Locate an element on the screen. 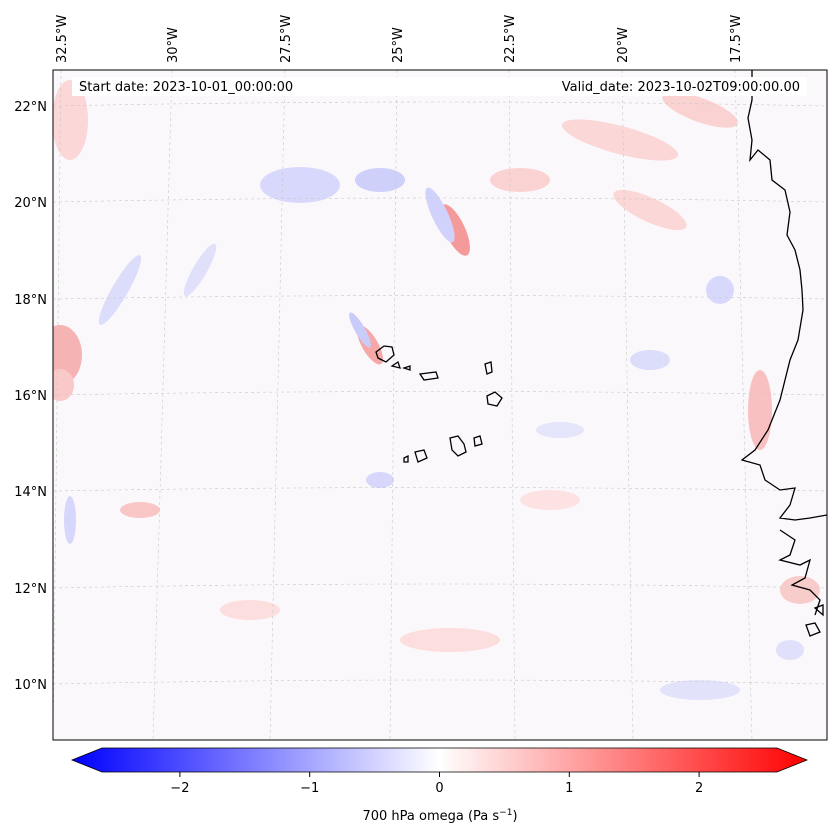 The height and width of the screenshot is (839, 837). africa-coastline is located at coordinates (783, 295).